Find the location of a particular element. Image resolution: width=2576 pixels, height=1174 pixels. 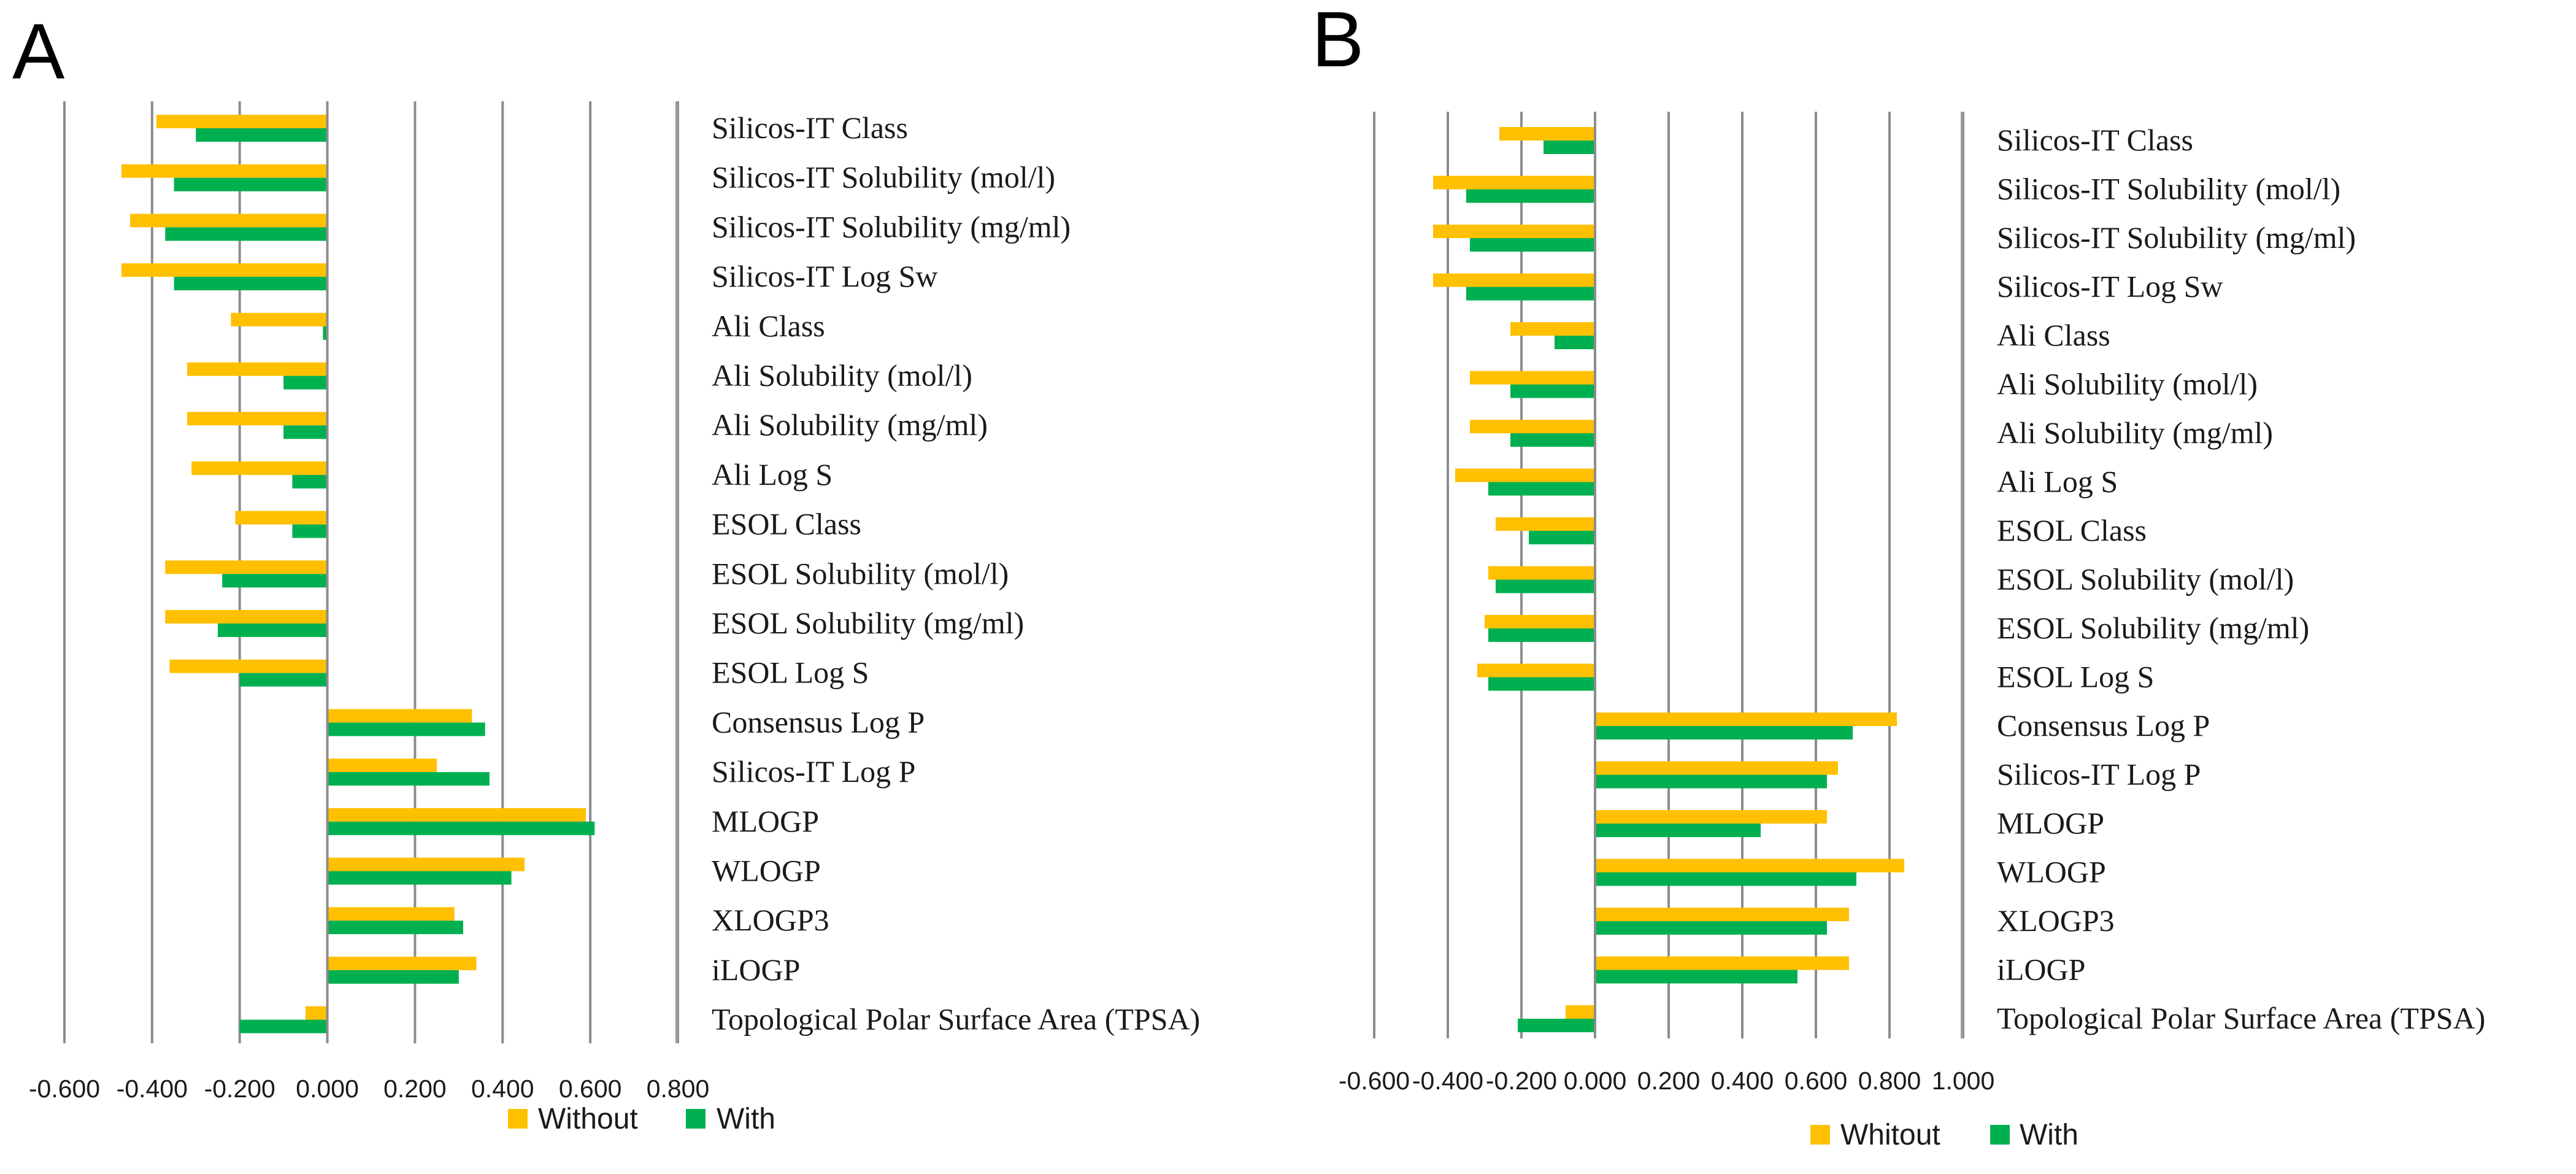

category-label: Topological Polar Surface Area (TPSA) is located at coordinates (2241, 1018).